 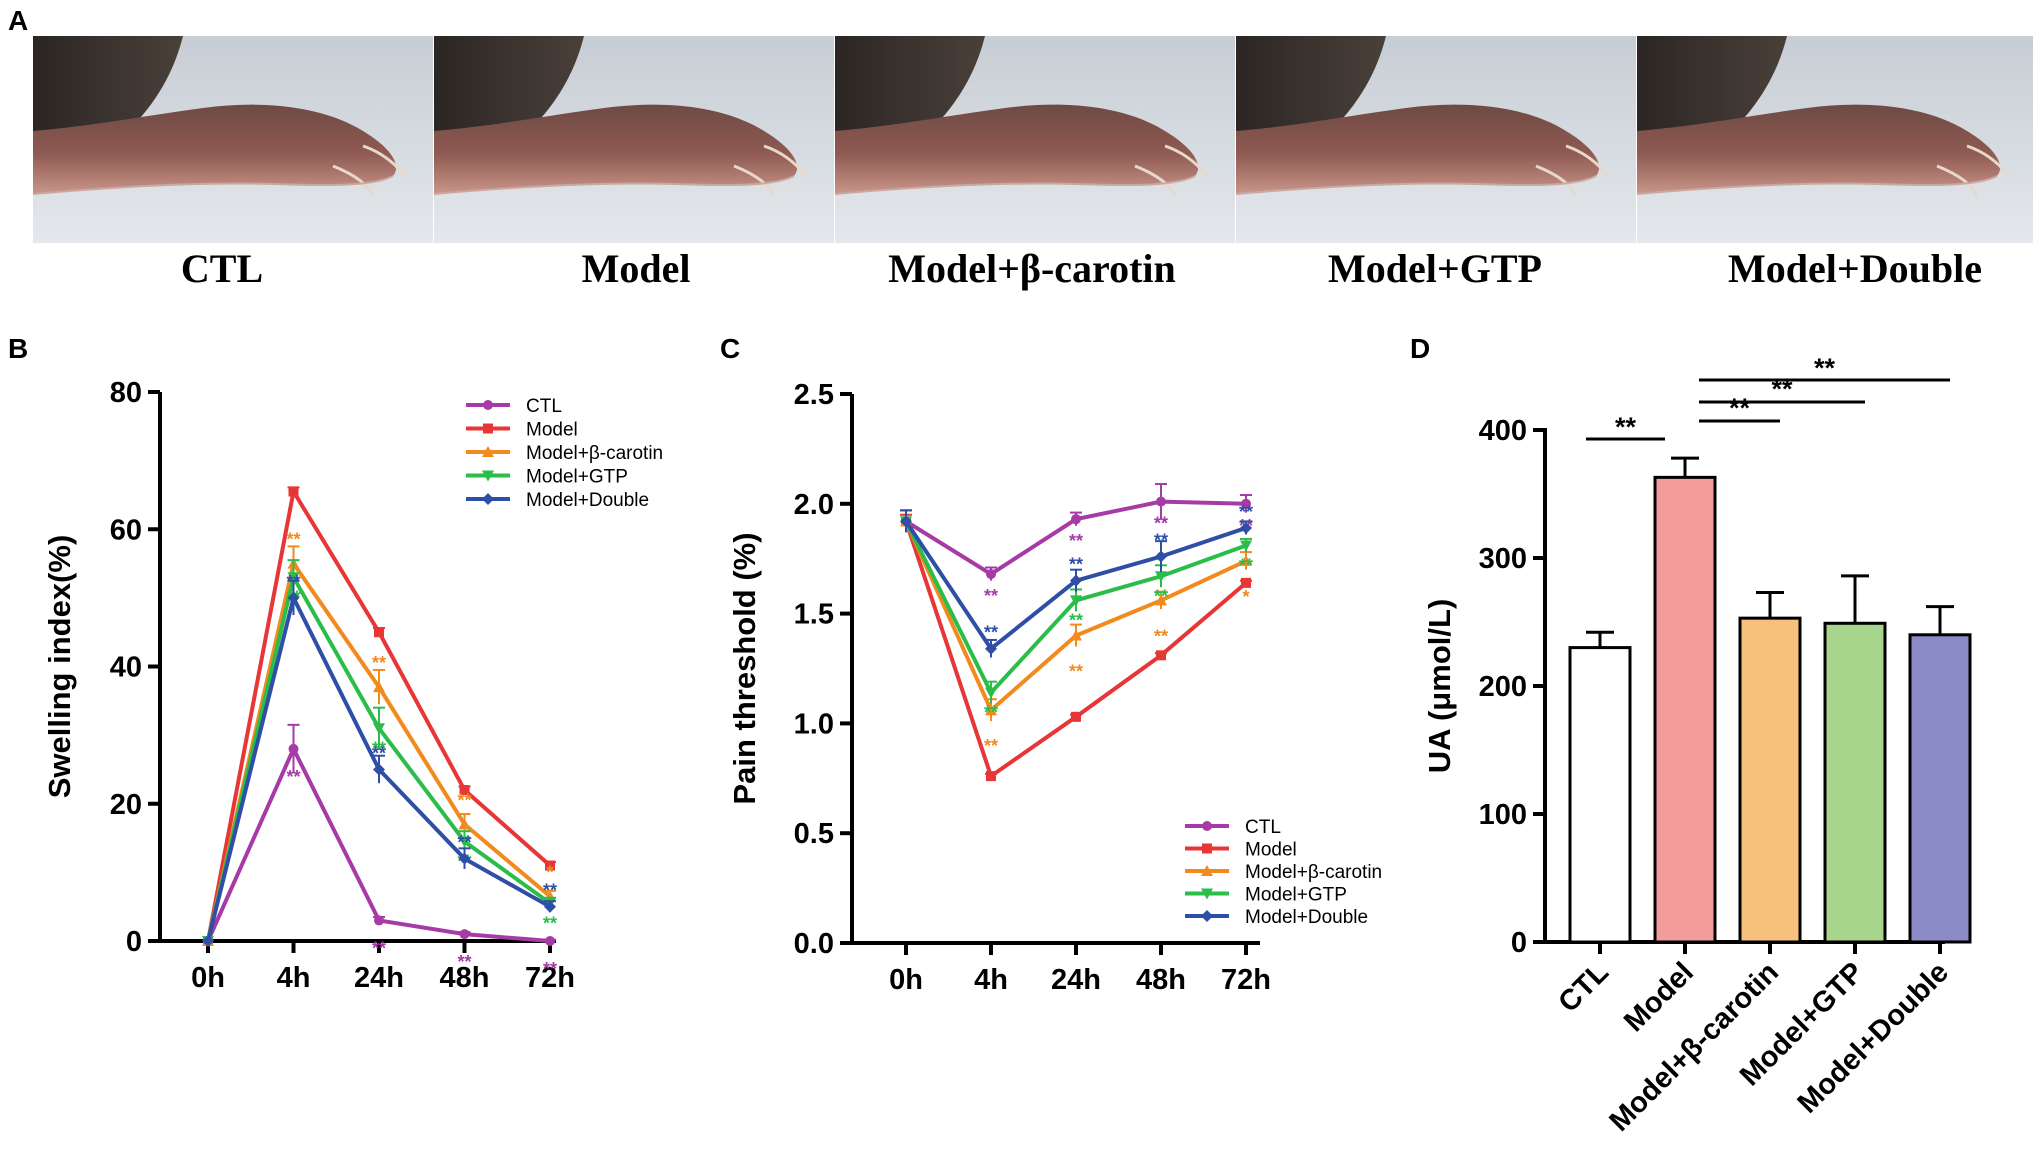 What do you see at coordinates (1076, 980) in the screenshot?
I see `x-tick-label: 24h` at bounding box center [1076, 980].